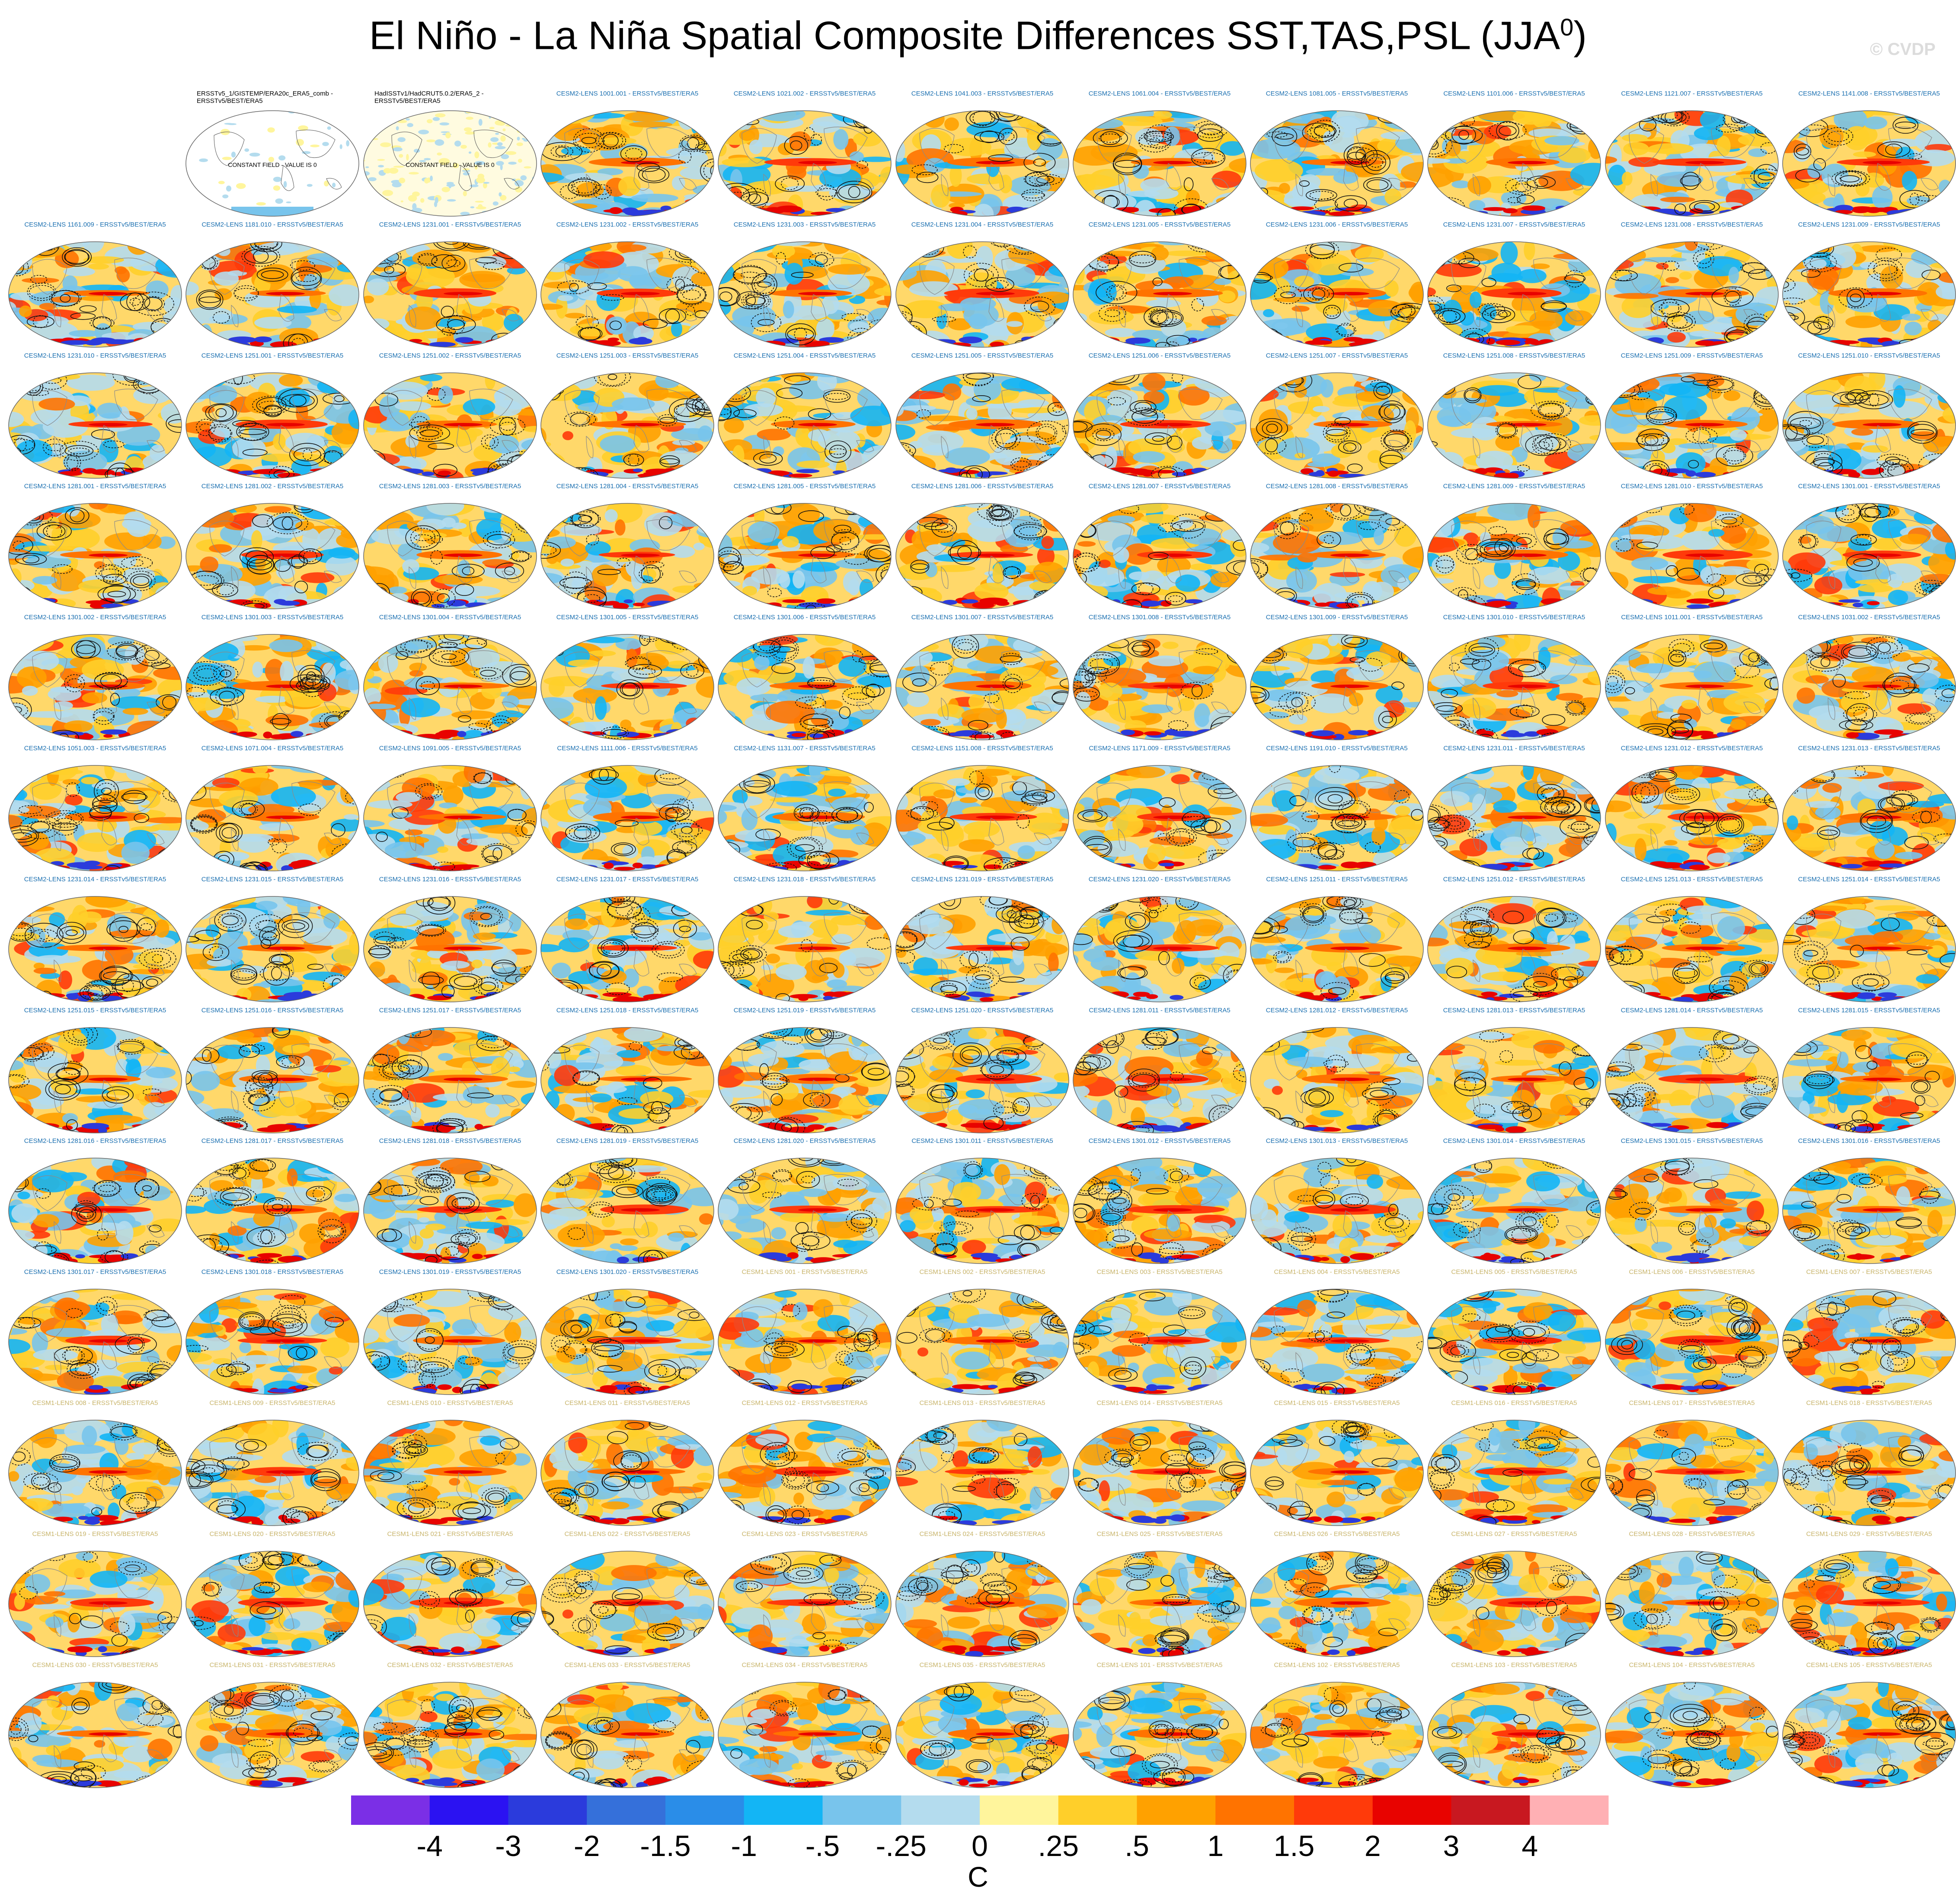  I want to click on map-panel: CESM2-LENS 1231.018 - ERSSTv5/BEST/ERA5, so click(804, 939).